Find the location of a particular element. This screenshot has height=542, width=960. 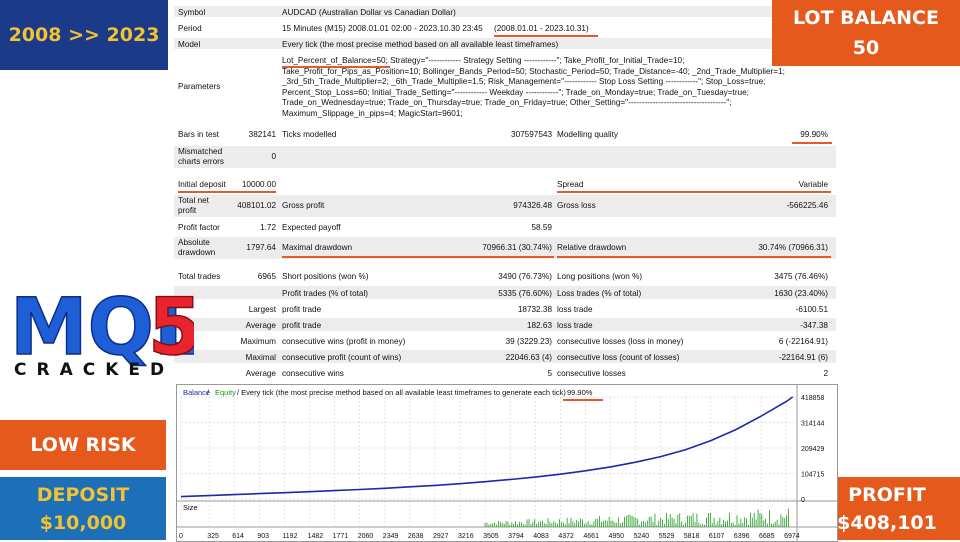

long-positions-value: 3475 (76.46%) is located at coordinates (801, 276).